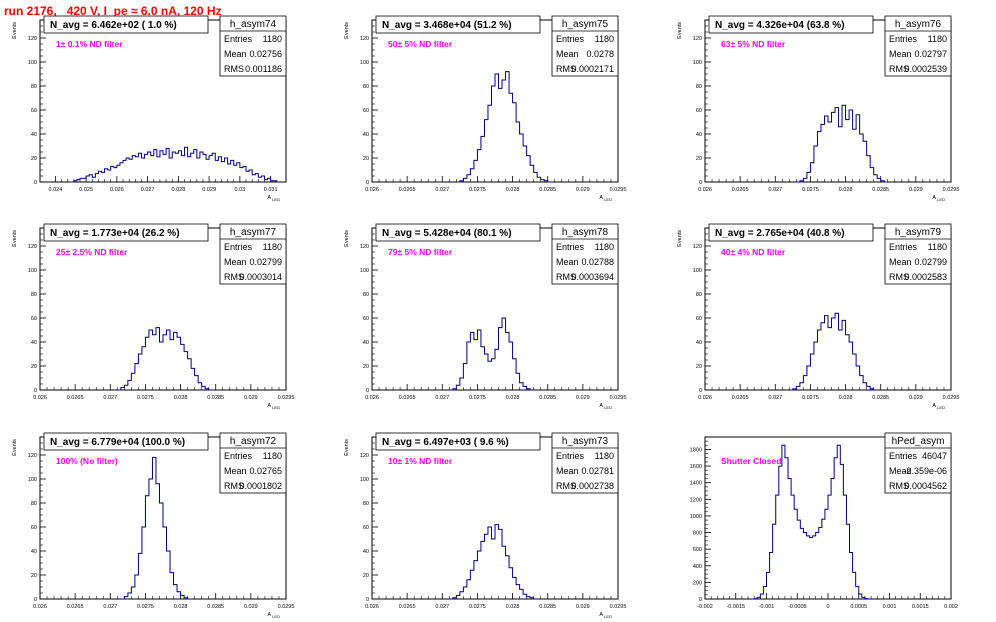 This screenshot has height=622, width=996. What do you see at coordinates (696, 484) in the screenshot?
I see `y-tick-label: 1400` at bounding box center [696, 484].